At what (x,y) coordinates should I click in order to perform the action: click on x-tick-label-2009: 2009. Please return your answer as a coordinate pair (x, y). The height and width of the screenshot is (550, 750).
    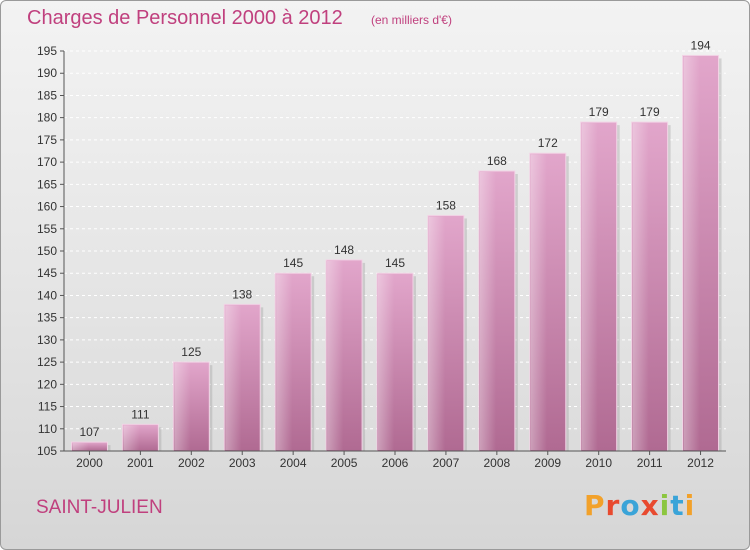
    Looking at the image, I should click on (547, 463).